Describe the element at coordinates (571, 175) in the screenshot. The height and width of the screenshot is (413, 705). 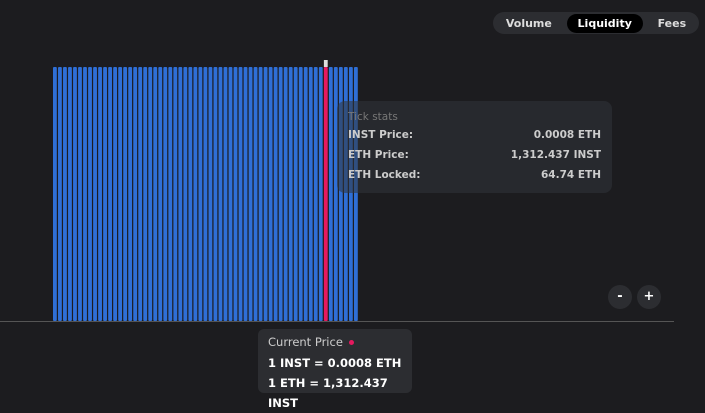
I see `stat-value: 64.74 ETH` at that location.